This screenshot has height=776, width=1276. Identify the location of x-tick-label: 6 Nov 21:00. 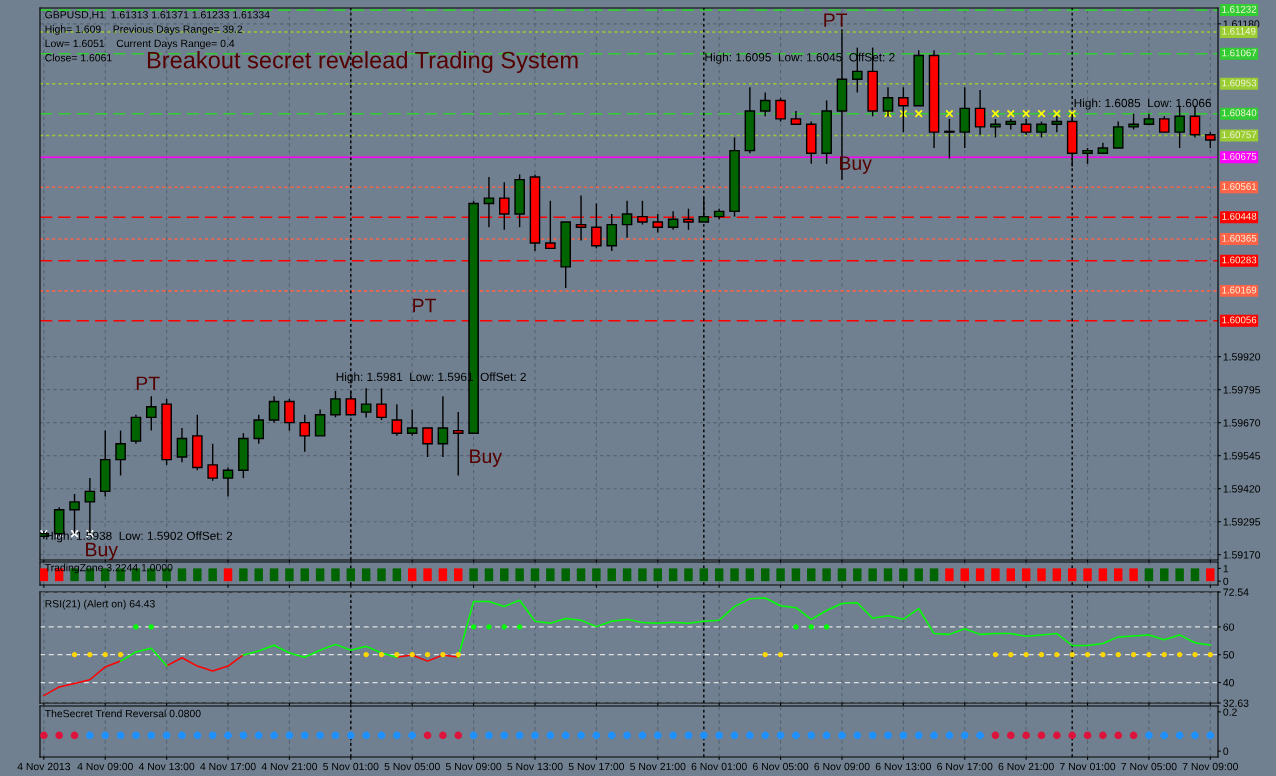
(1026, 766).